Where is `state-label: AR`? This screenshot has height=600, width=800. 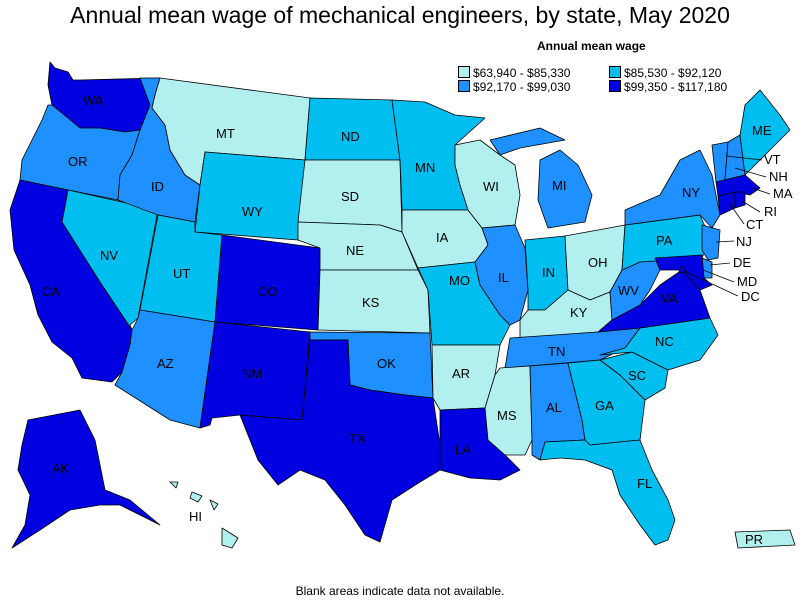
state-label: AR is located at coordinates (461, 373).